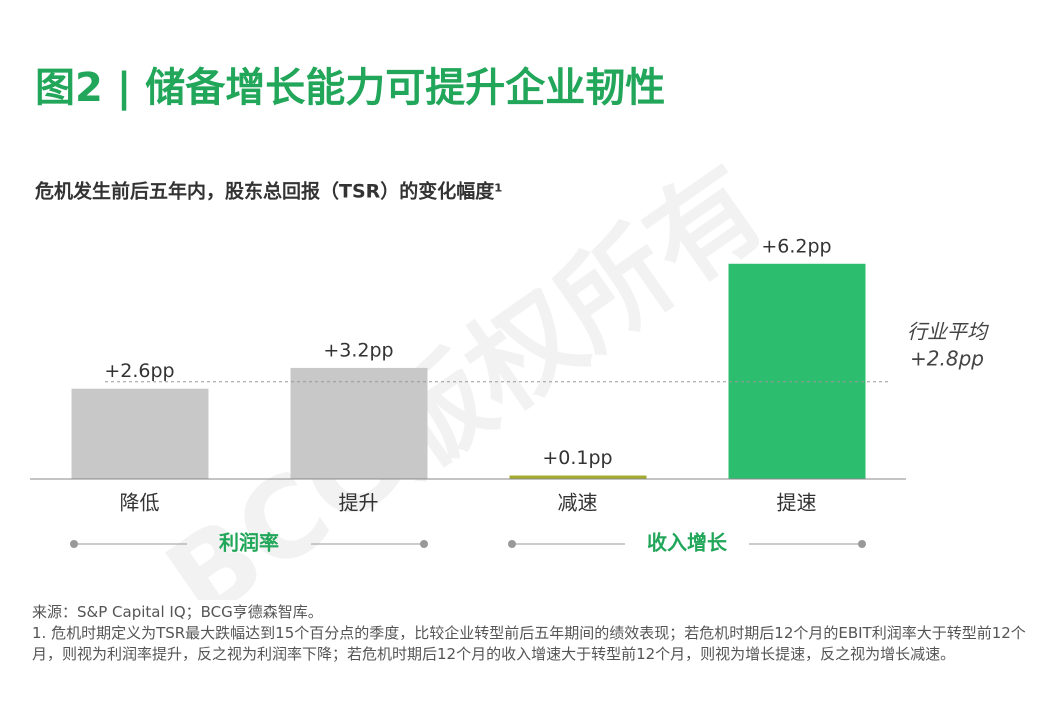  What do you see at coordinates (140, 503) in the screenshot?
I see `x-tick-label: 降低` at bounding box center [140, 503].